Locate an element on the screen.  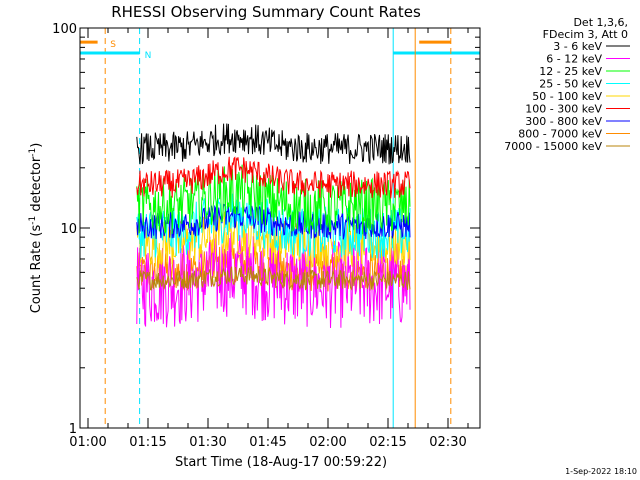
marker-label-n: N is located at coordinates (148, 56).